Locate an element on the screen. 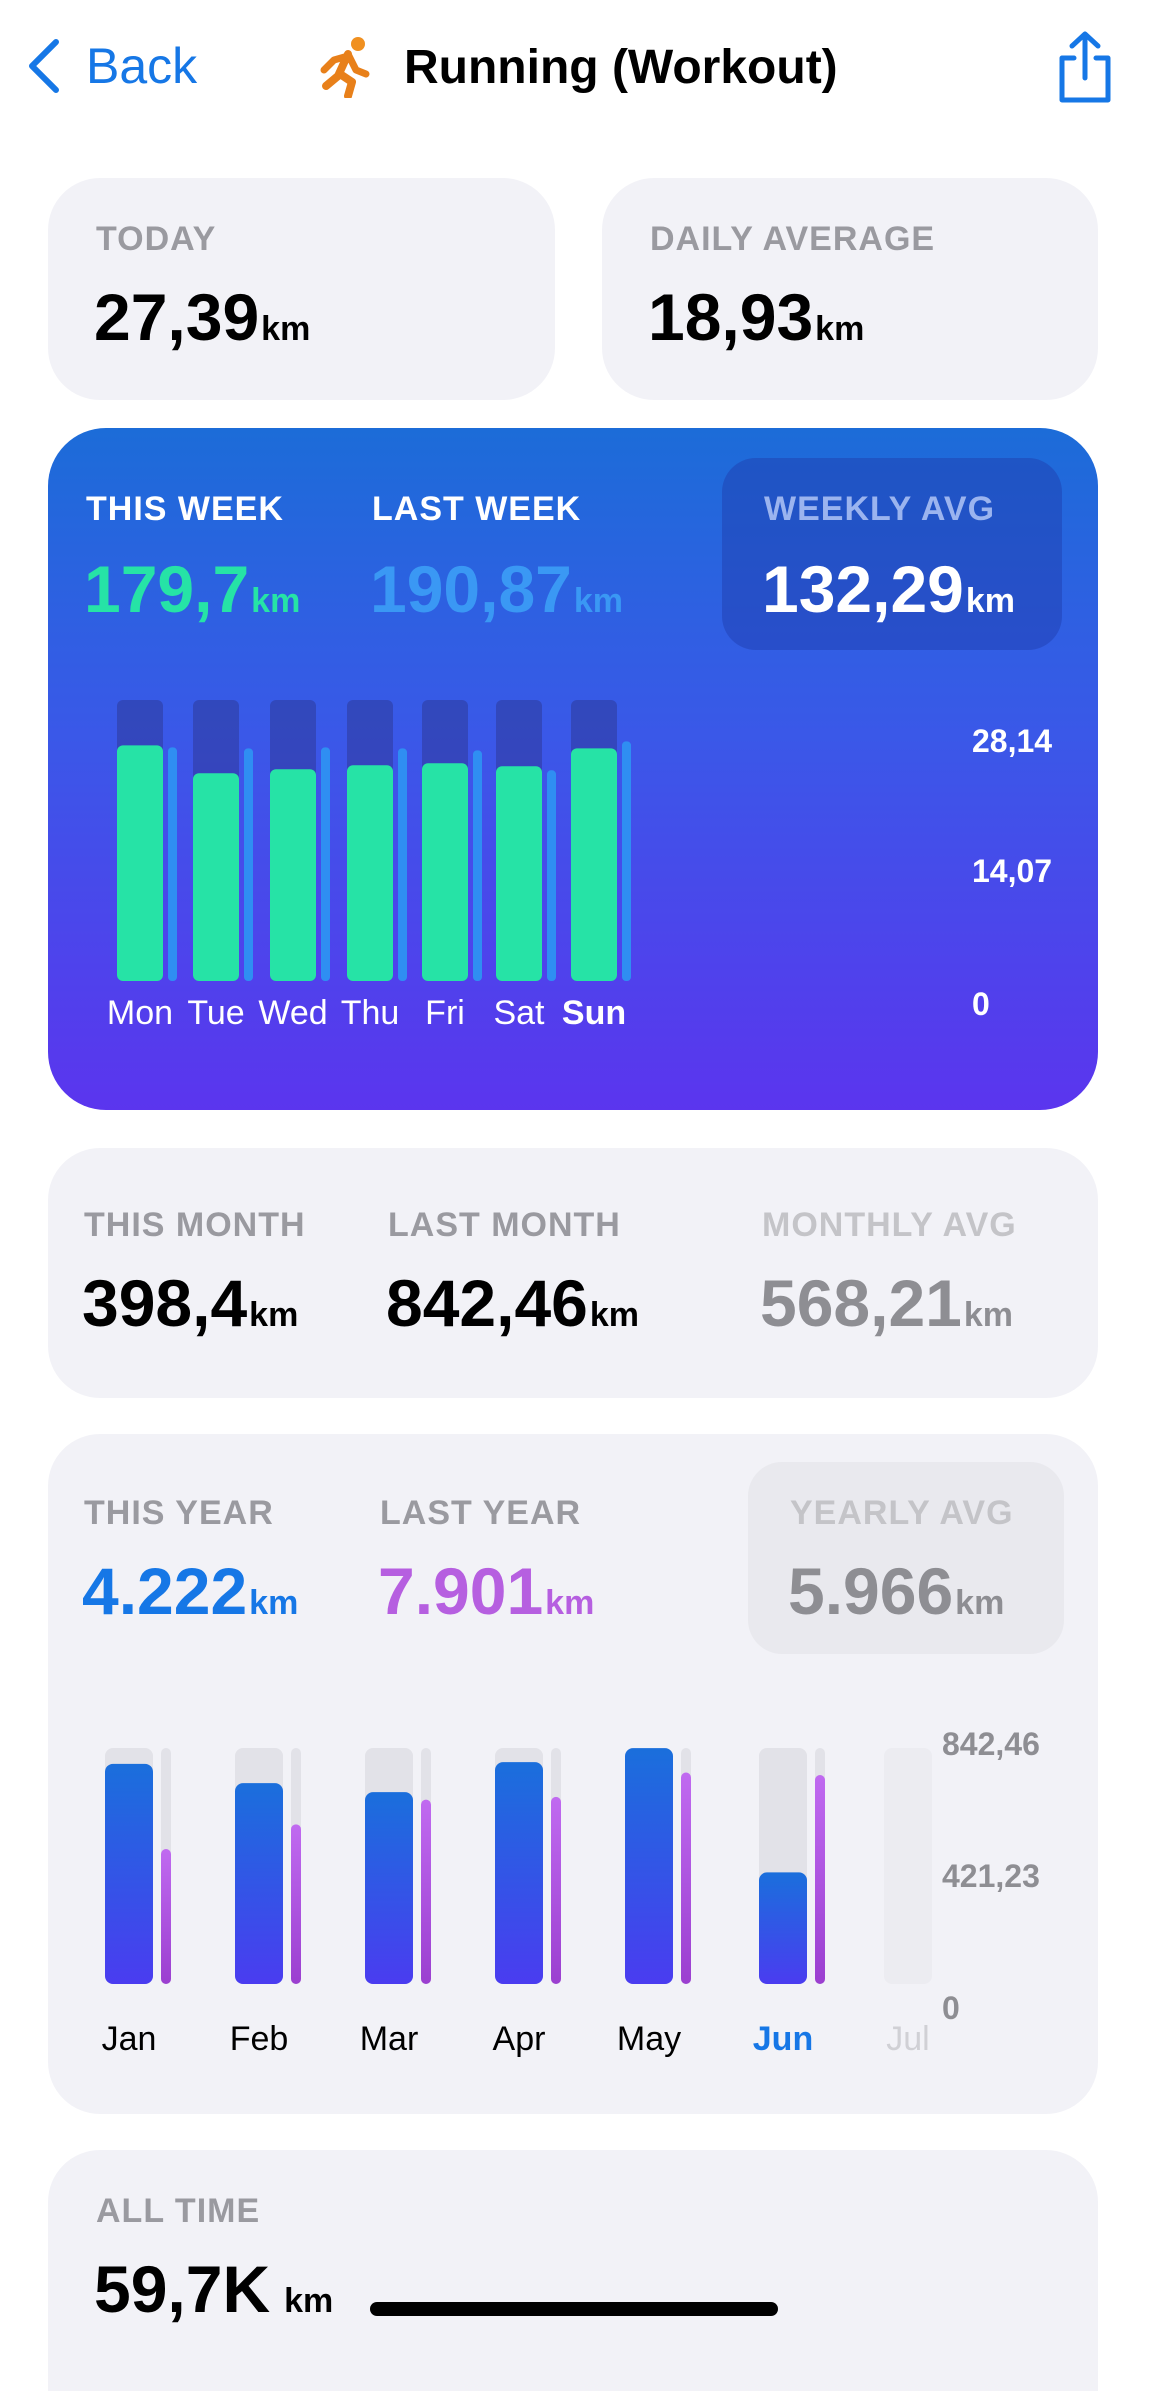 This screenshot has height=2391, width=1170. week-bar-this-thu is located at coordinates (370, 873).